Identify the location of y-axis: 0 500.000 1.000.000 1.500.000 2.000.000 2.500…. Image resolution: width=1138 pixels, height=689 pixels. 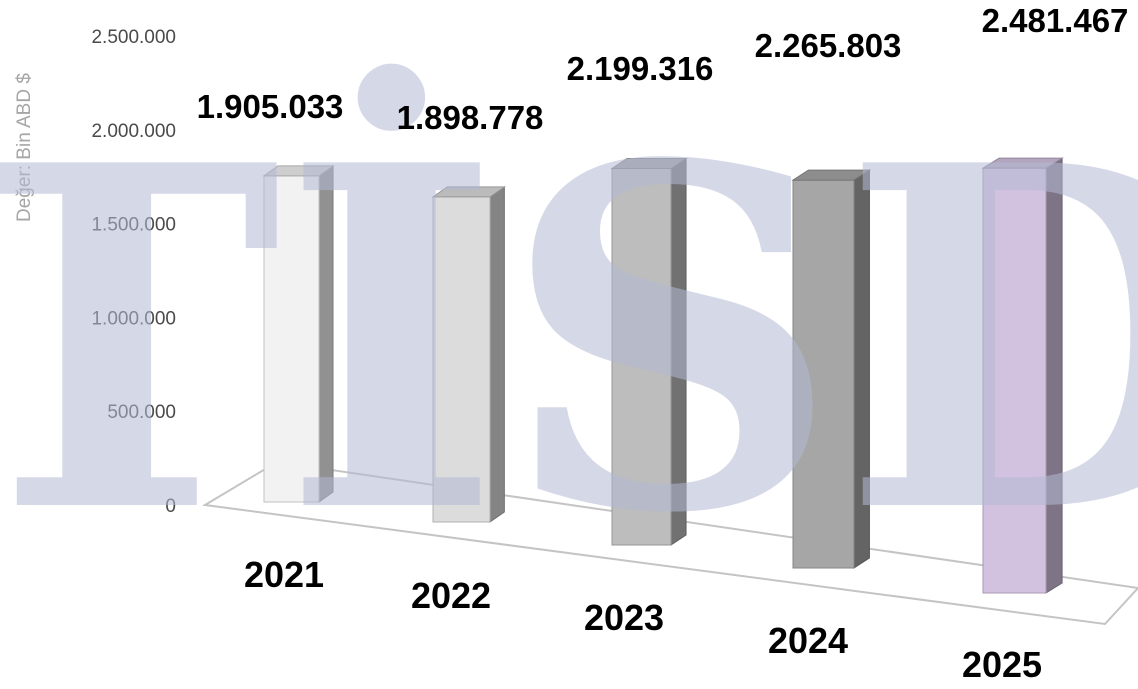
(133, 272).